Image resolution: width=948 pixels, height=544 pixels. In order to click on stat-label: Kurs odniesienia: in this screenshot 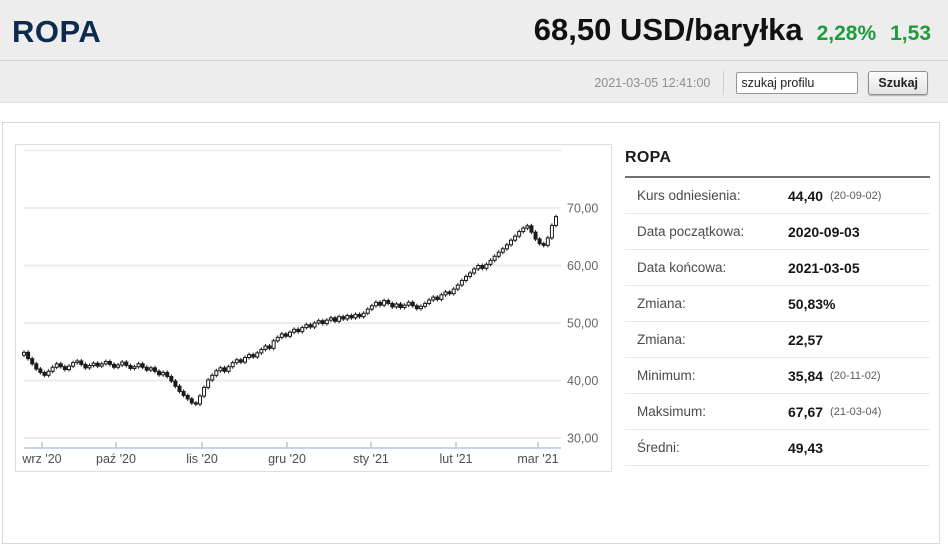, I will do `click(689, 195)`.